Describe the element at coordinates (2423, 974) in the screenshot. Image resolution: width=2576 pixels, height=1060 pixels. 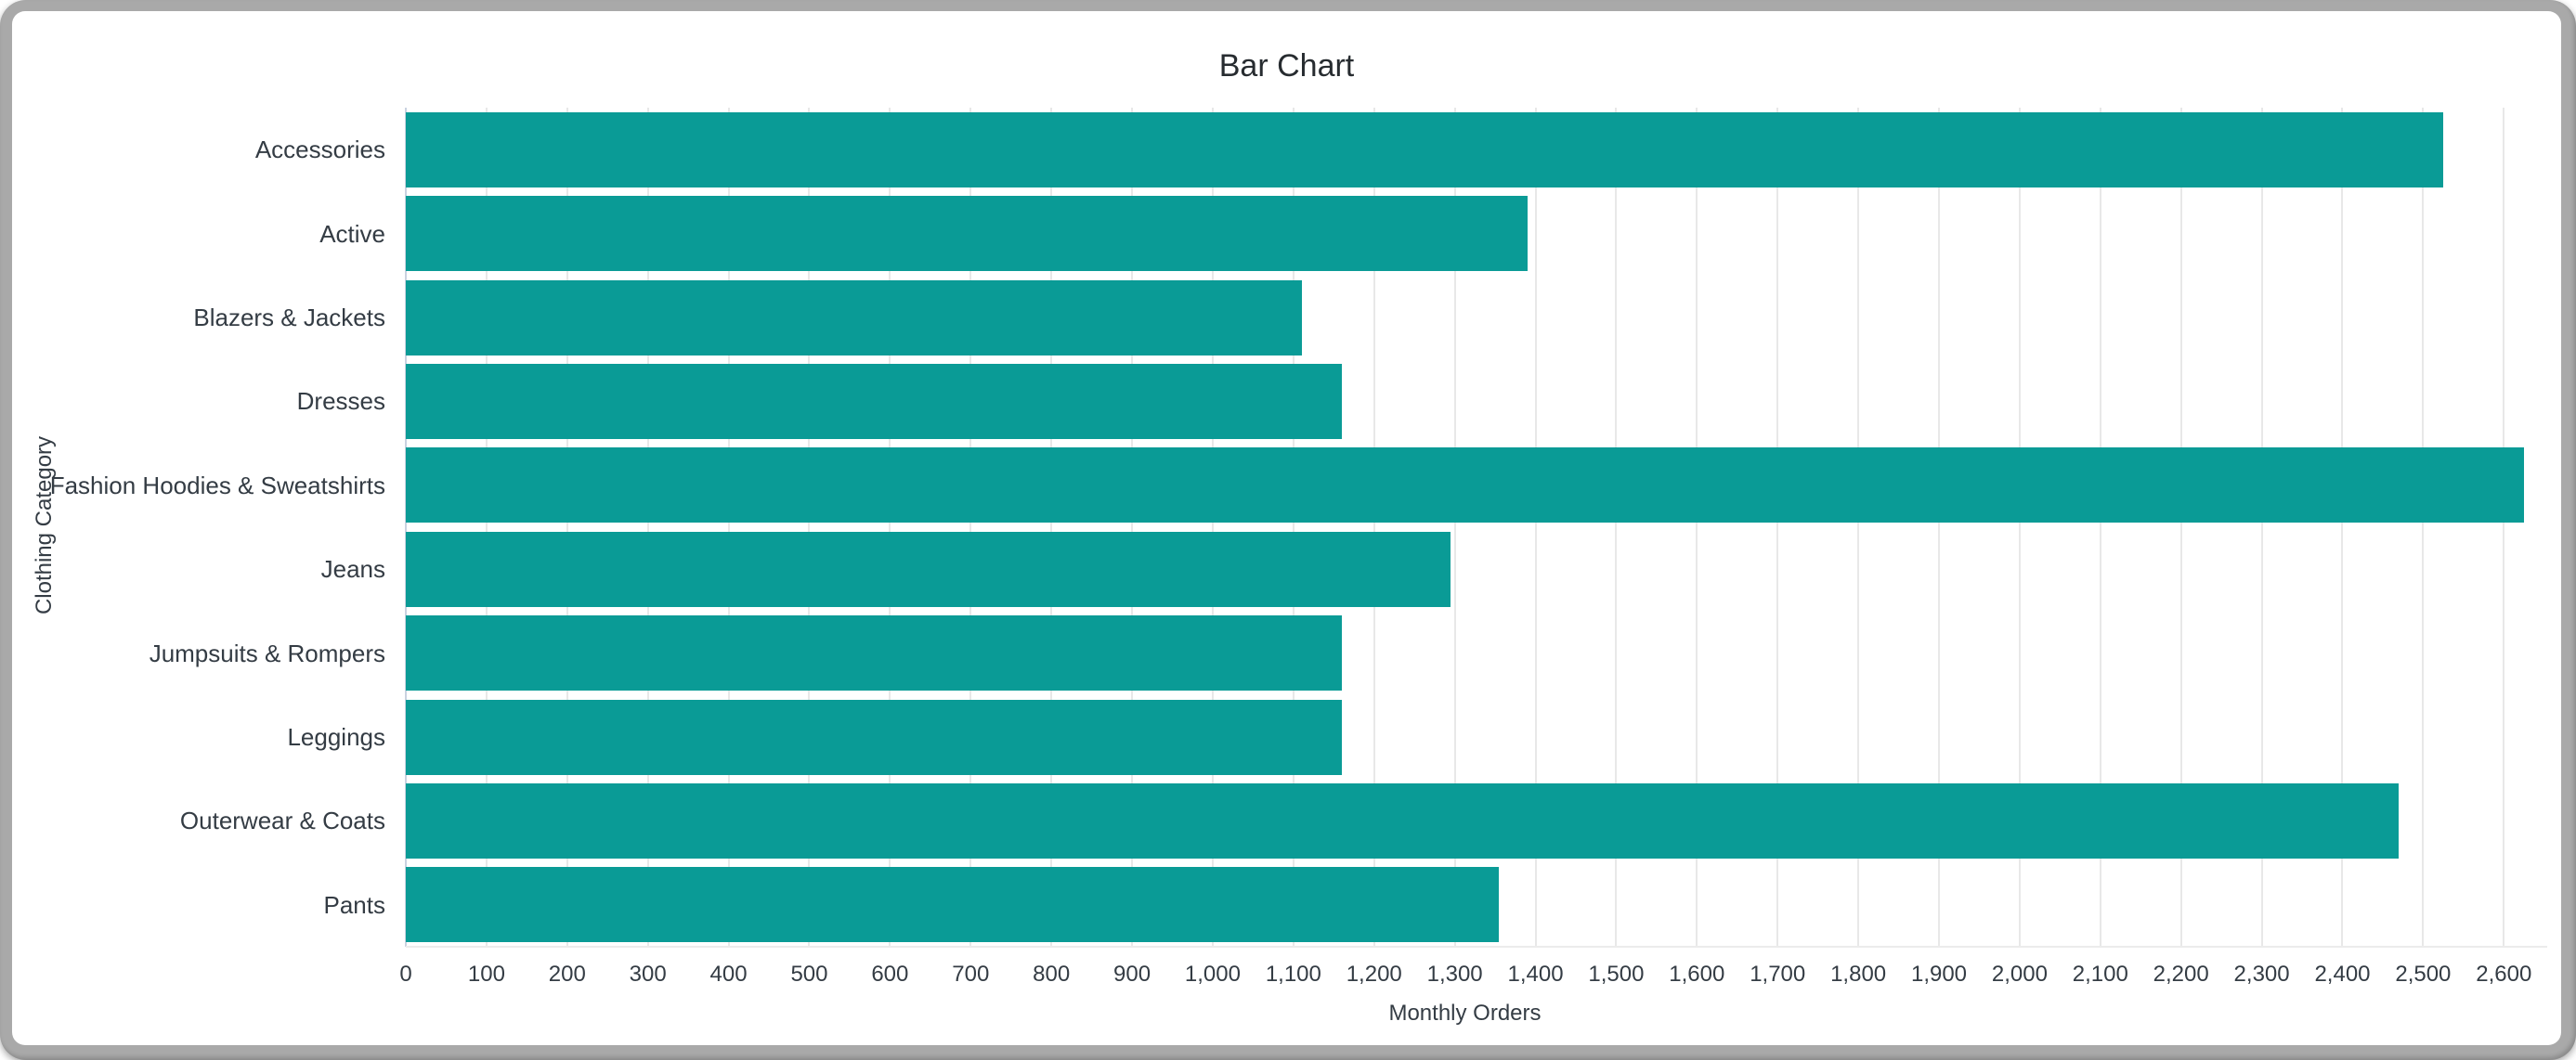
I see `x-tick-label: 2,500` at that location.